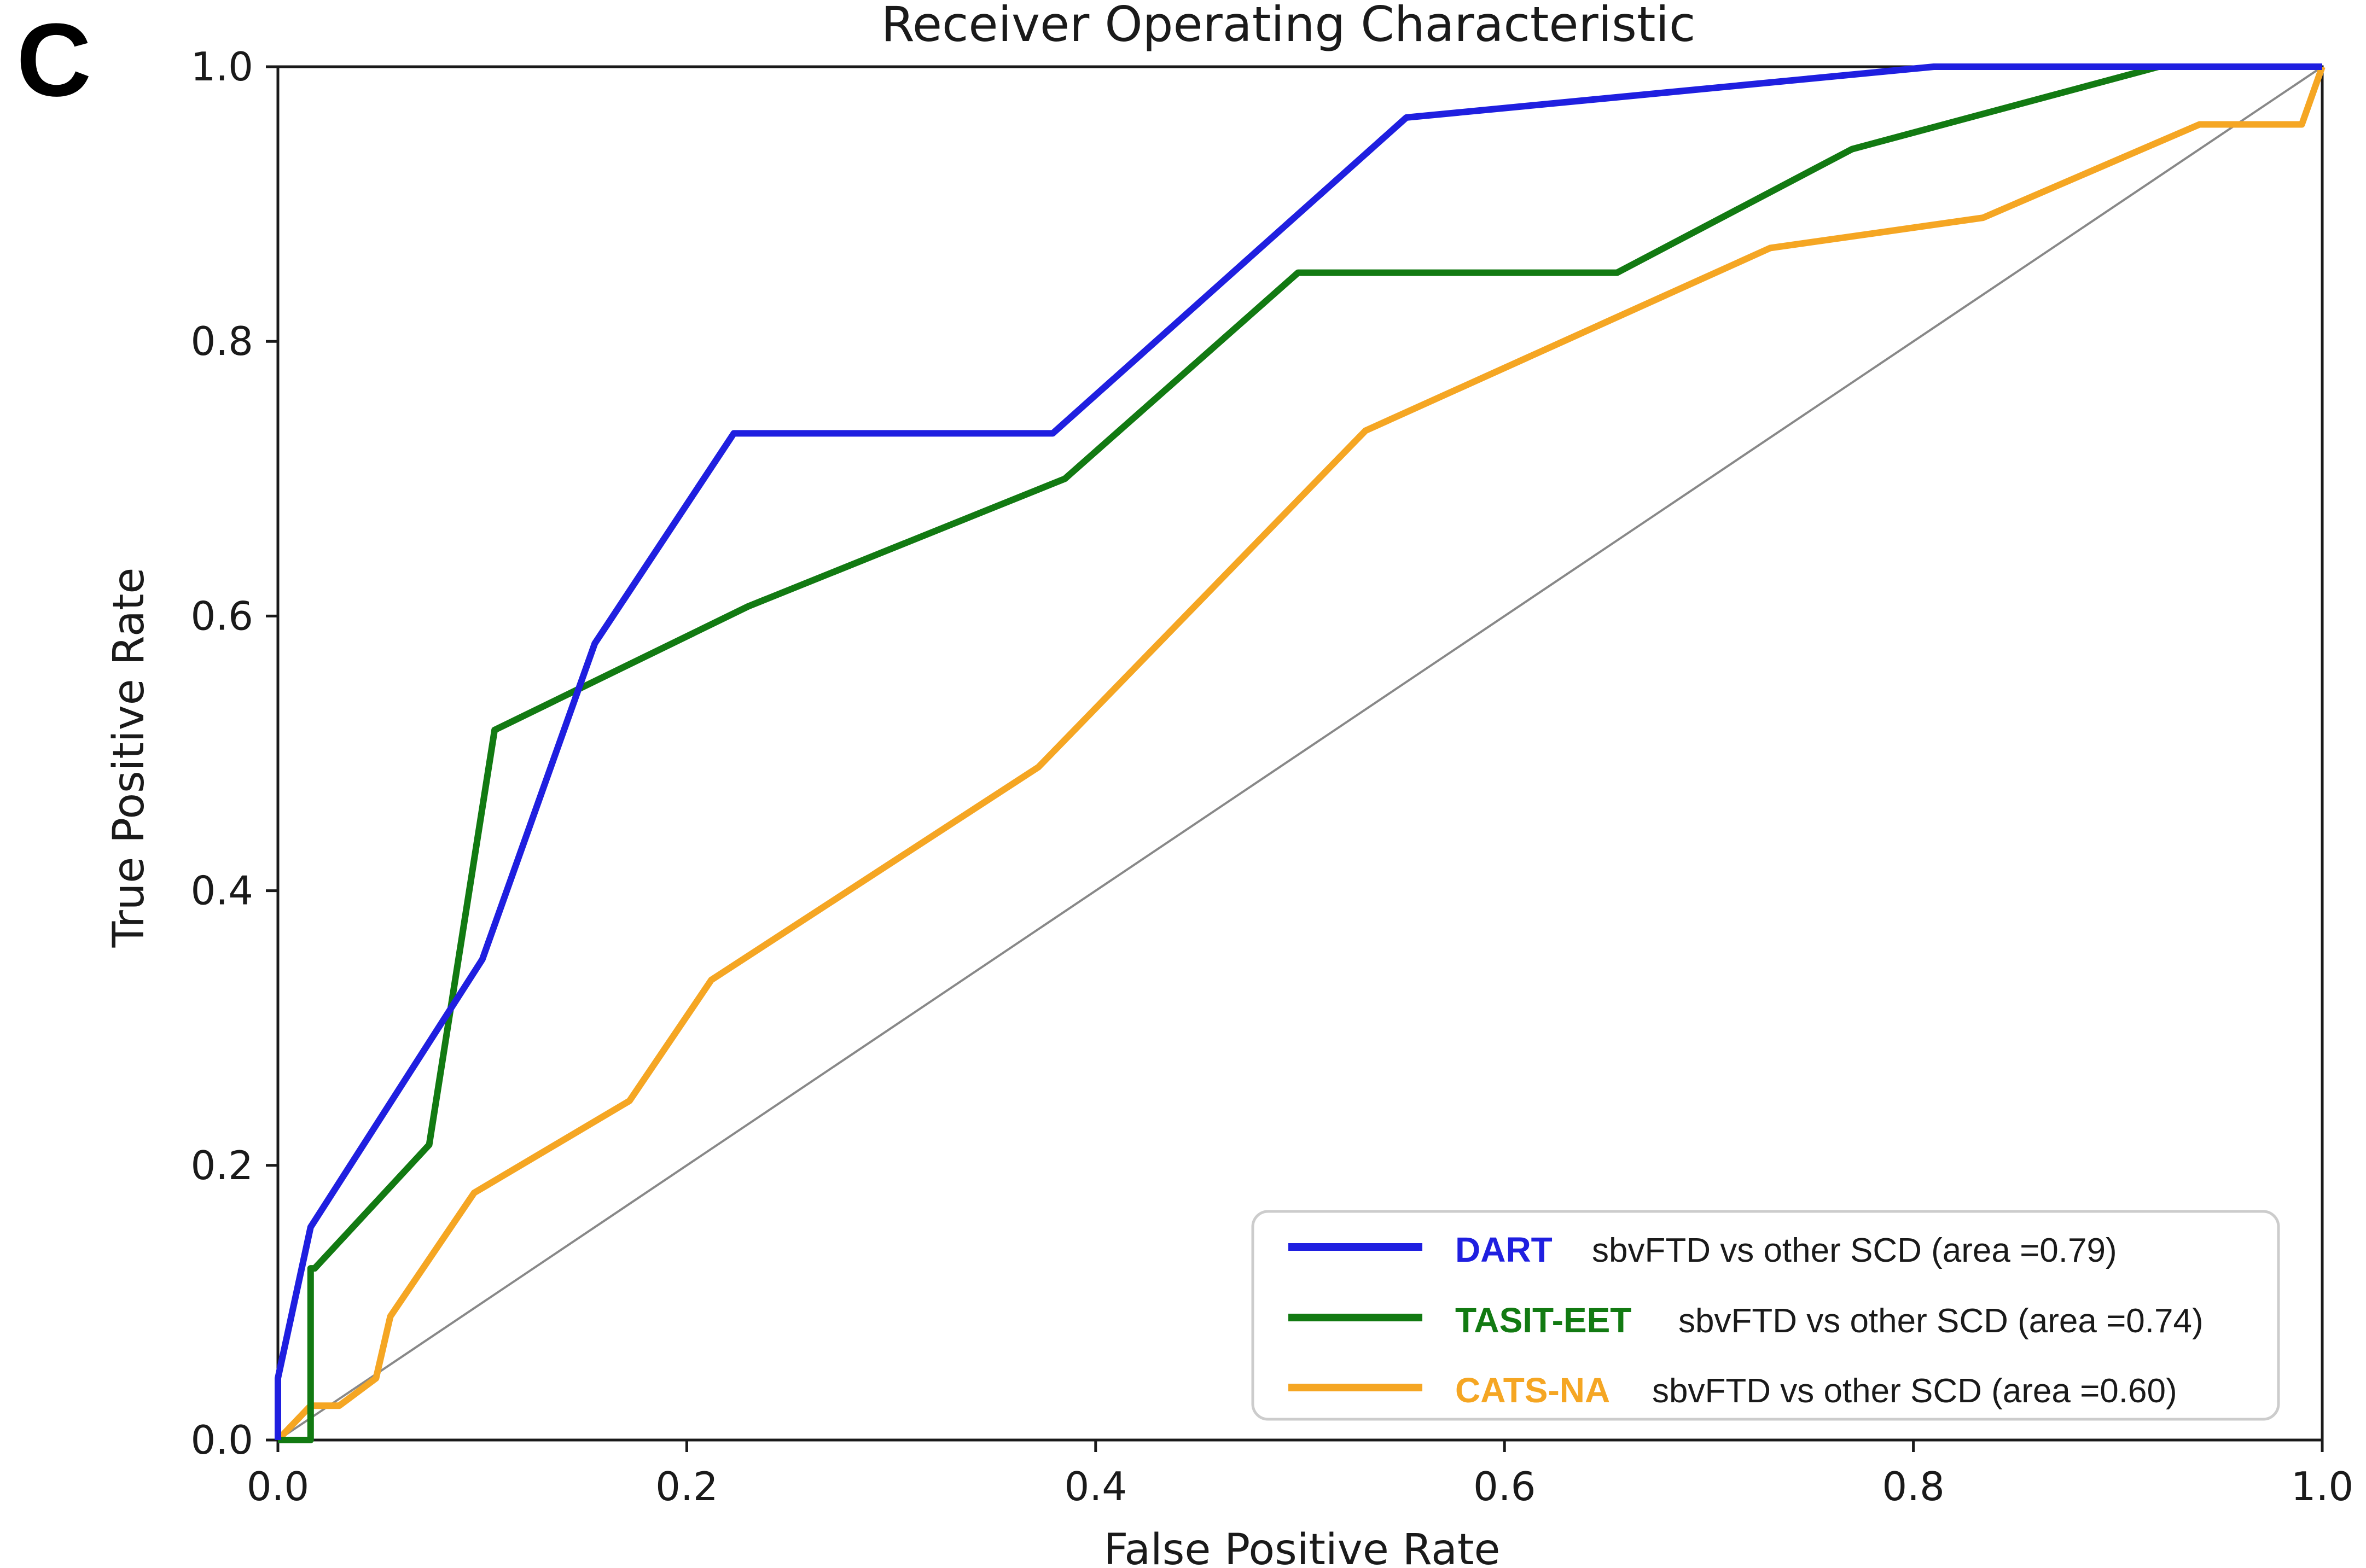  I want to click on y-tick-label: 0.0, so click(221, 1440).